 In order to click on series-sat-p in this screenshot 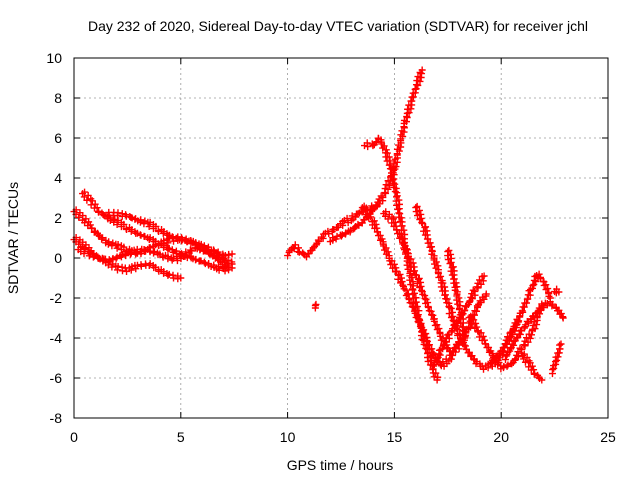, I will do `click(520, 319)`.